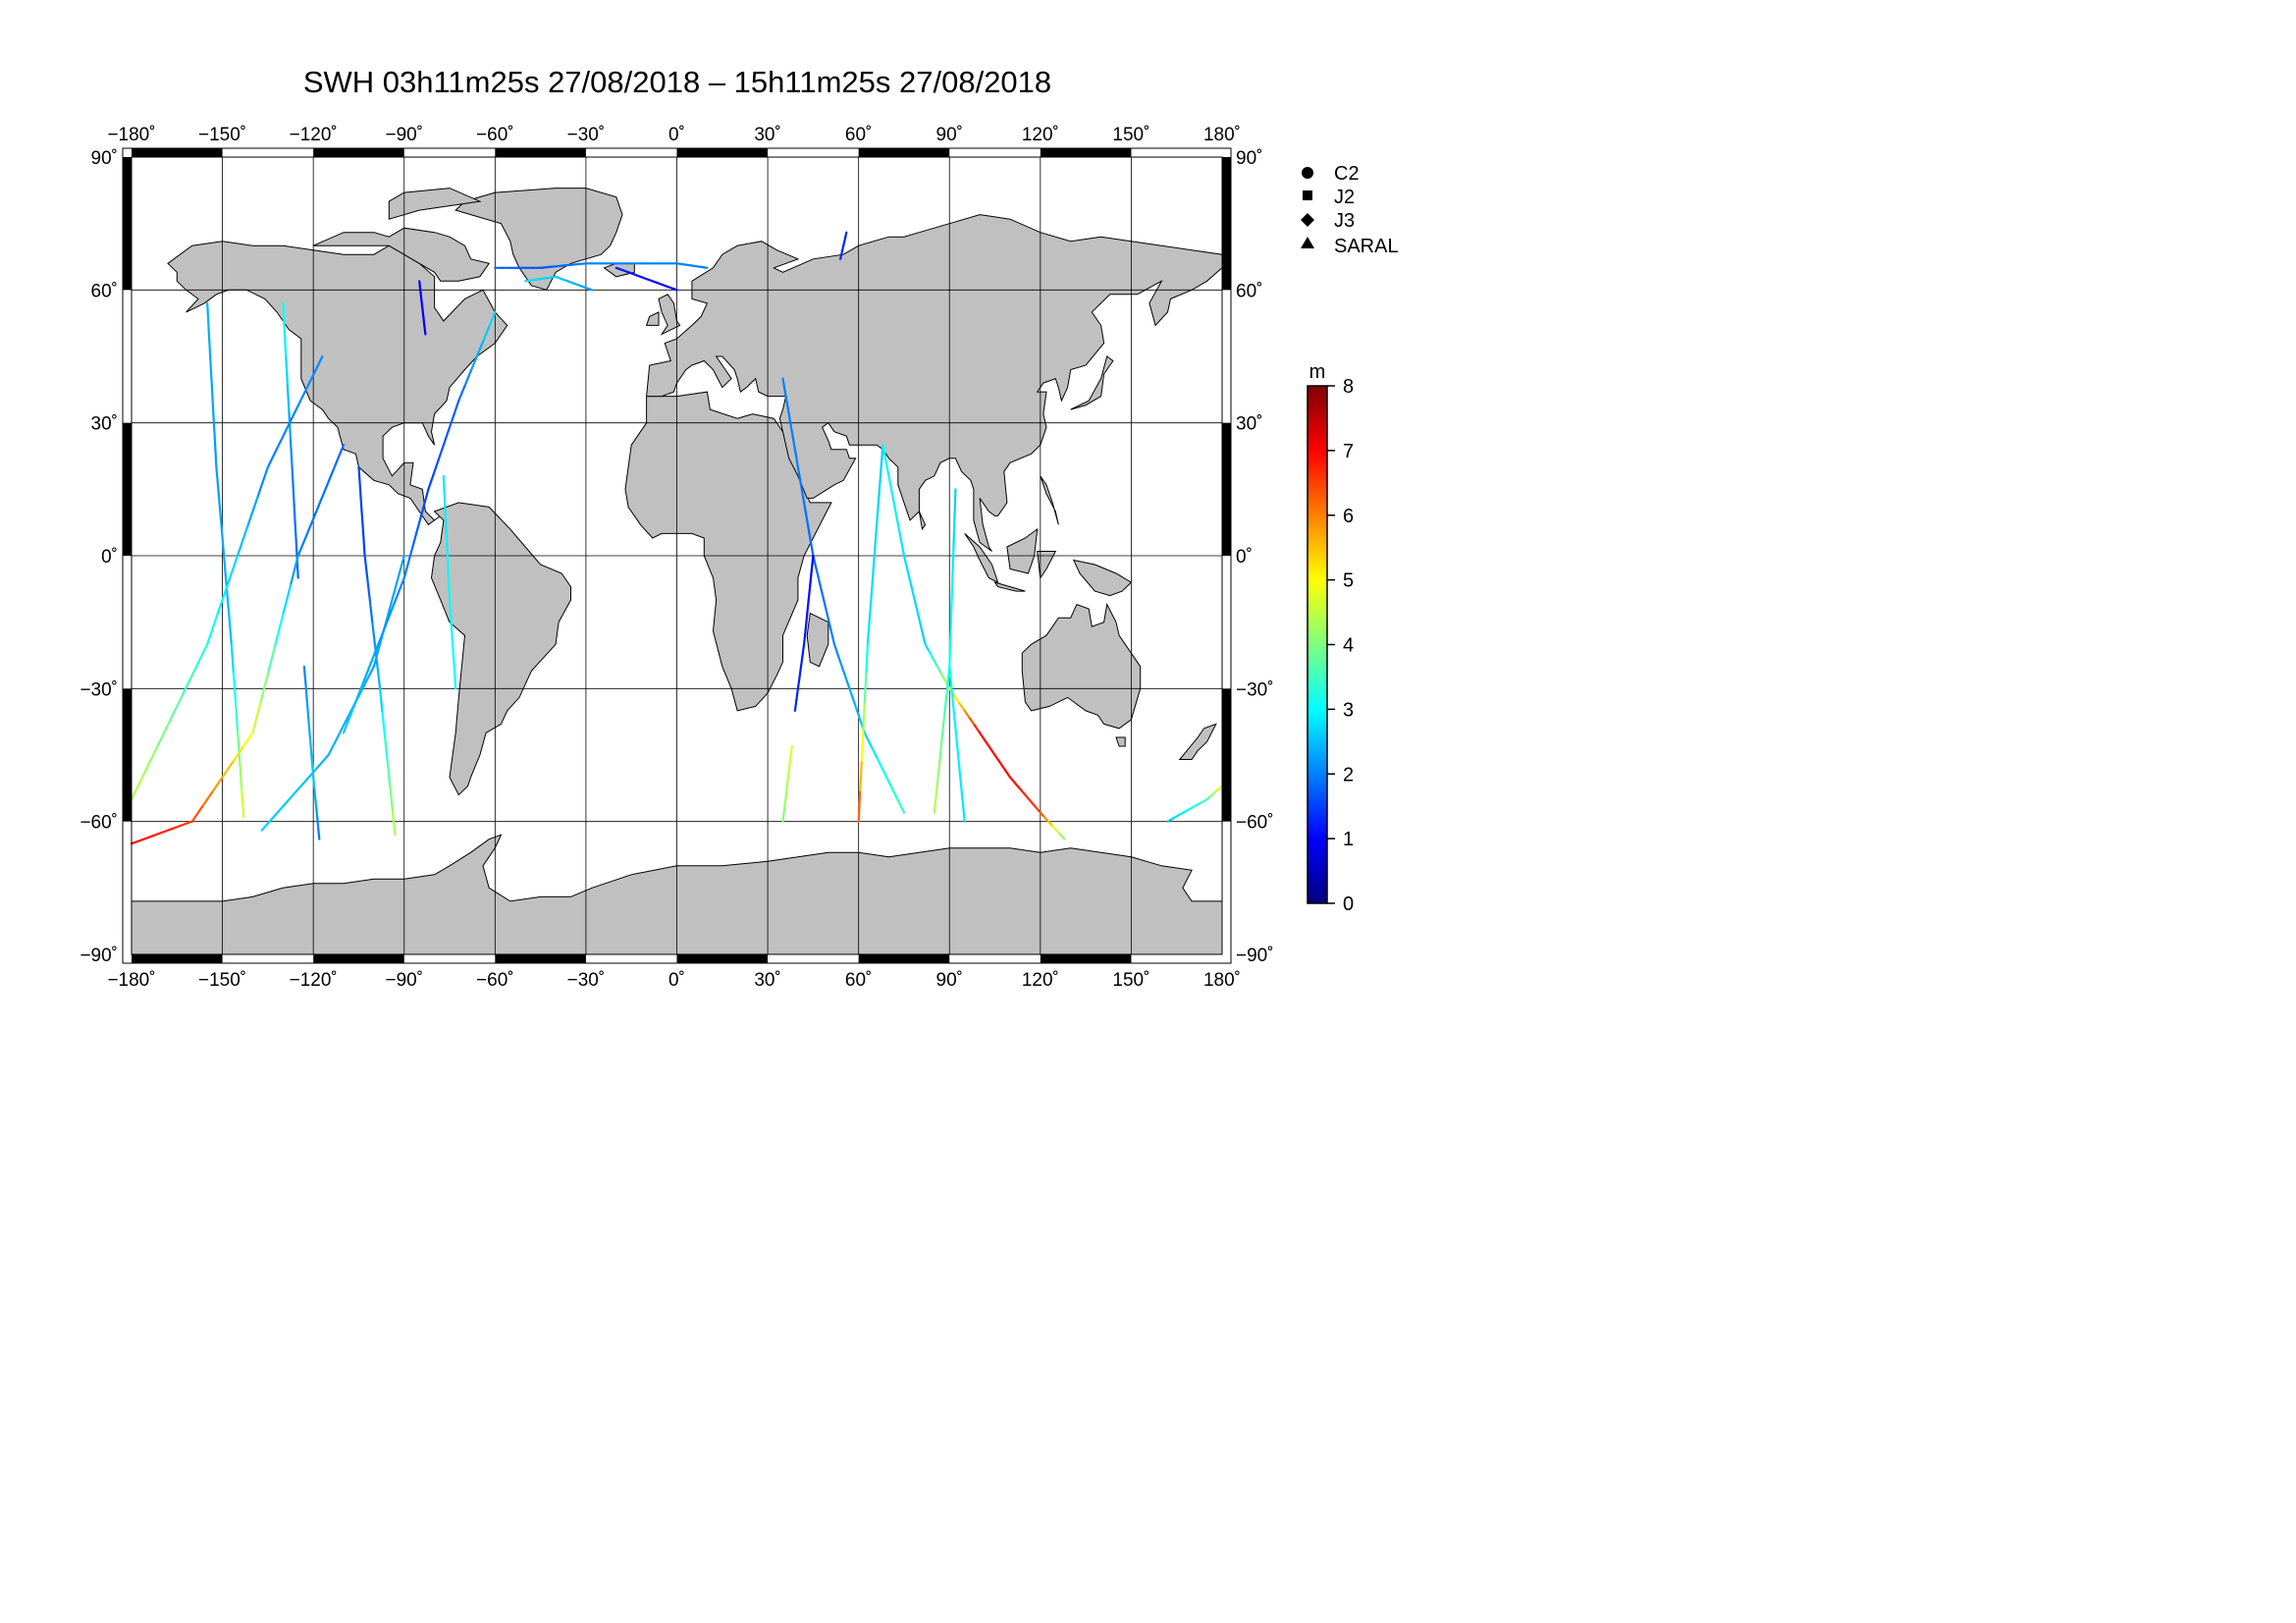 This screenshot has height=1623, width=2296. Describe the element at coordinates (1308, 195) in the screenshot. I see `square-marker-icon` at that location.